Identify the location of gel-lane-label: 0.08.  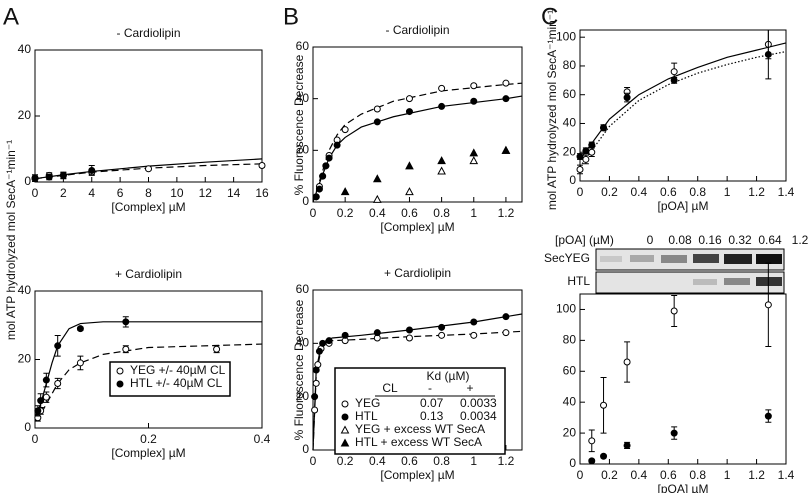
(680, 240).